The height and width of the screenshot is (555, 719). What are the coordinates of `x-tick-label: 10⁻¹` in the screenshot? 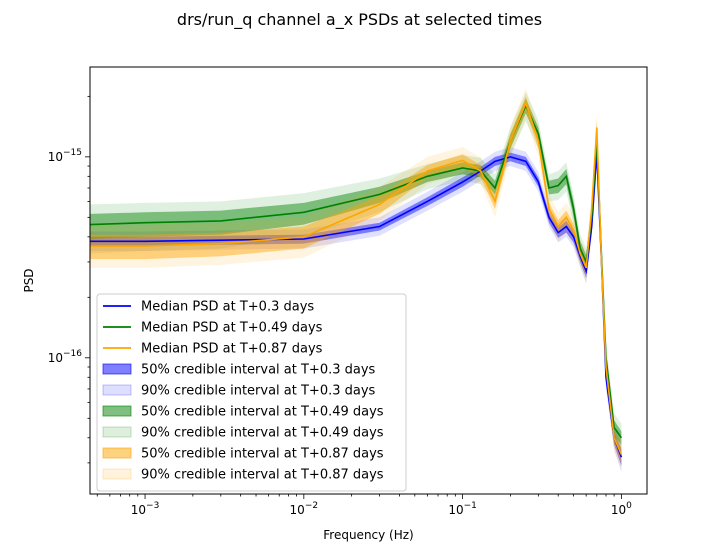 It's located at (462, 509).